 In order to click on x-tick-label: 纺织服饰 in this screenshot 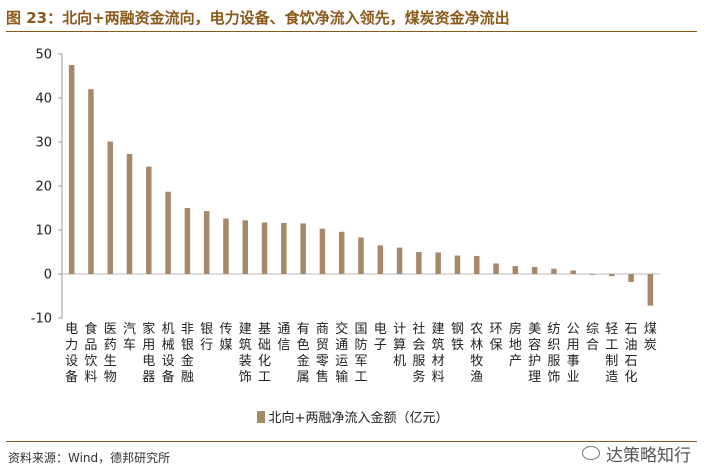, I will do `click(553, 353)`.